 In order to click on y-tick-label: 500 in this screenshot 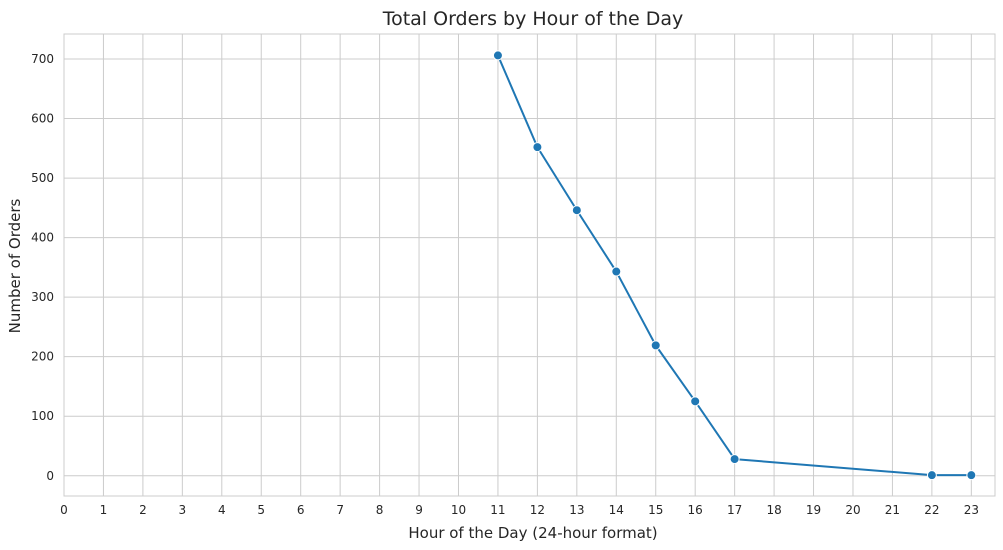, I will do `click(42, 178)`.